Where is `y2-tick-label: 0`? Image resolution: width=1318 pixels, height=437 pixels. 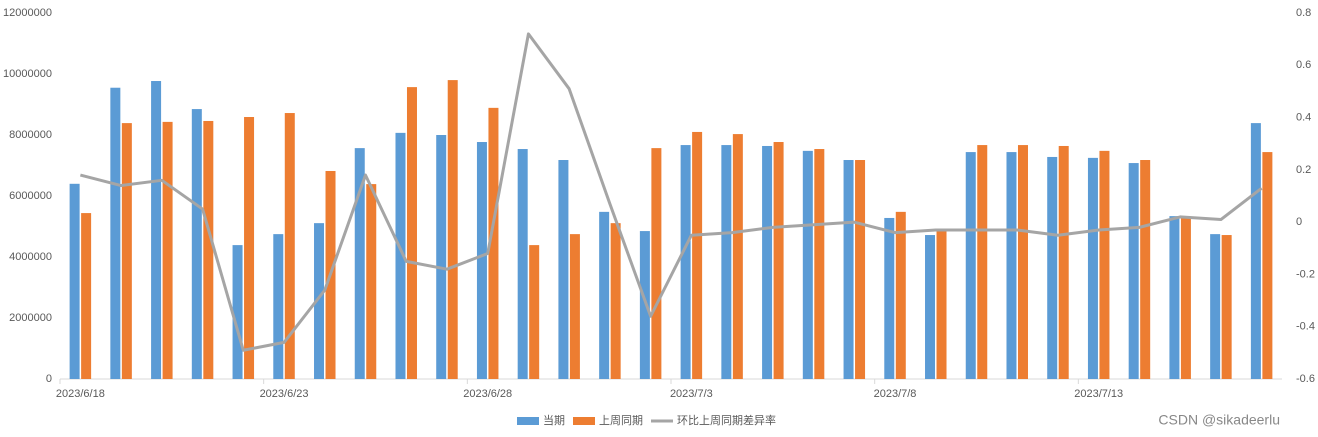
y2-tick-label: 0 is located at coordinates (1299, 222).